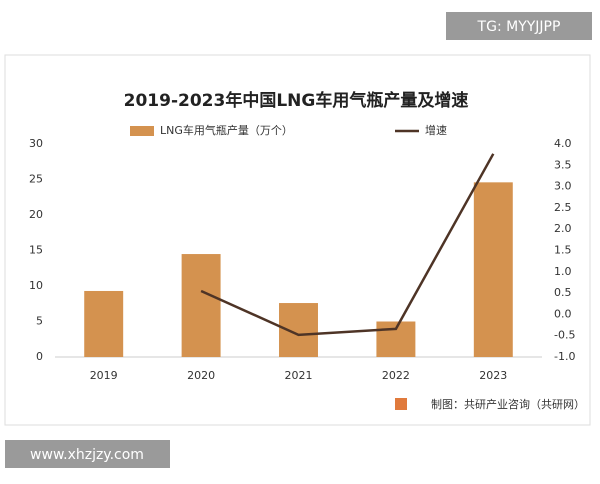 The image size is (600, 484). I want to click on y-tick-label: 10, so click(36, 285).